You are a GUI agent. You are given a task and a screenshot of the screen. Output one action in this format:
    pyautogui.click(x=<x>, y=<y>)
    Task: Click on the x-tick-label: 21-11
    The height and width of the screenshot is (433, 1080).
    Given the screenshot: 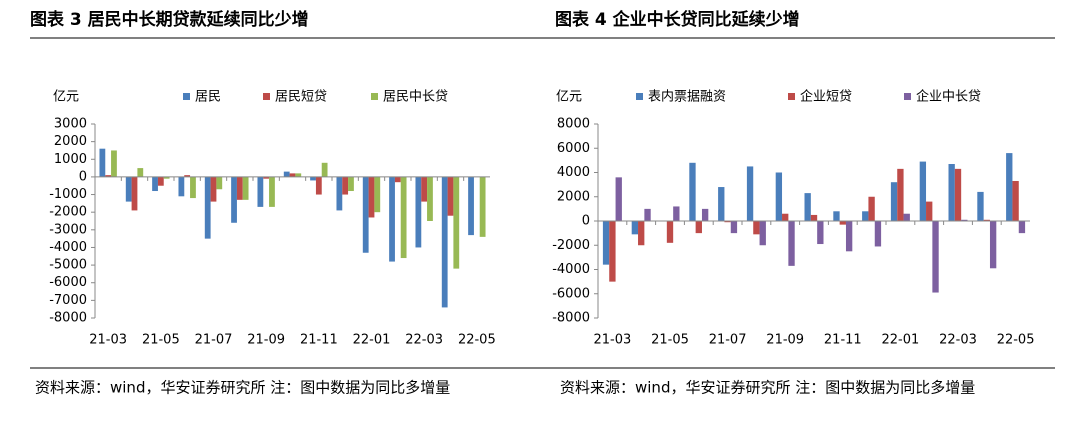 What is the action you would take?
    pyautogui.click(x=843, y=340)
    